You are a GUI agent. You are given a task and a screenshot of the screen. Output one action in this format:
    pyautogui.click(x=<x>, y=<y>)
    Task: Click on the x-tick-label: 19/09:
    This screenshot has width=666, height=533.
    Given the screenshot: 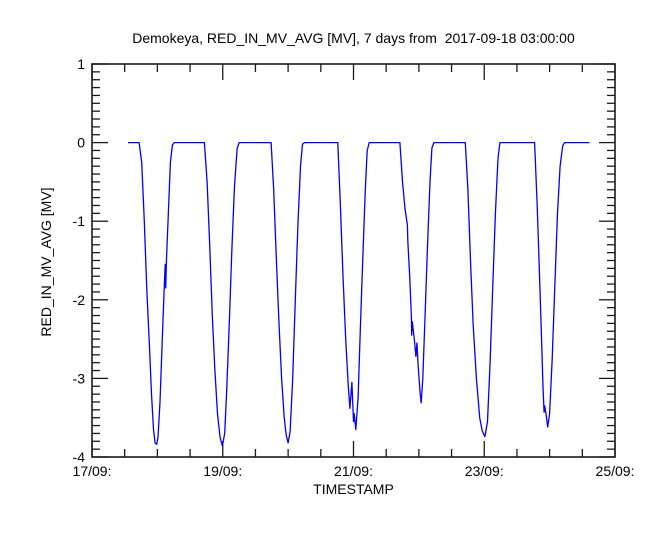 What is the action you would take?
    pyautogui.click(x=222, y=471)
    